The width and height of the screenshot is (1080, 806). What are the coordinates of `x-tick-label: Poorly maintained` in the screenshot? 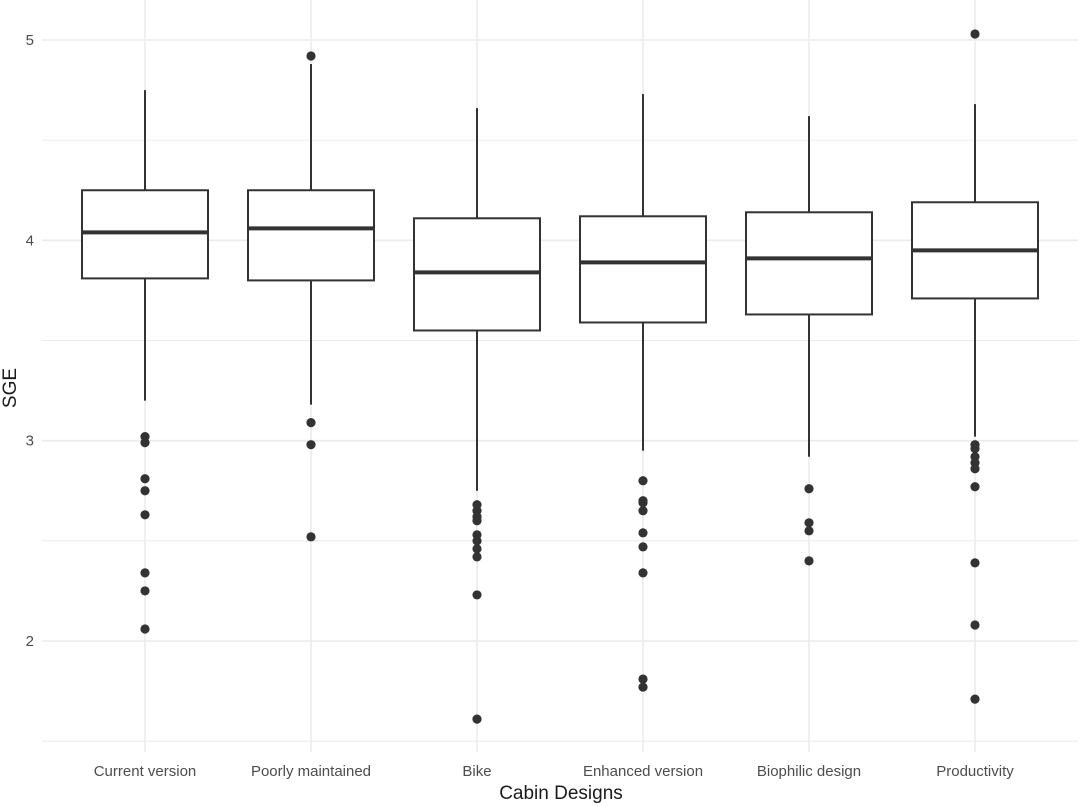 It's located at (311, 771).